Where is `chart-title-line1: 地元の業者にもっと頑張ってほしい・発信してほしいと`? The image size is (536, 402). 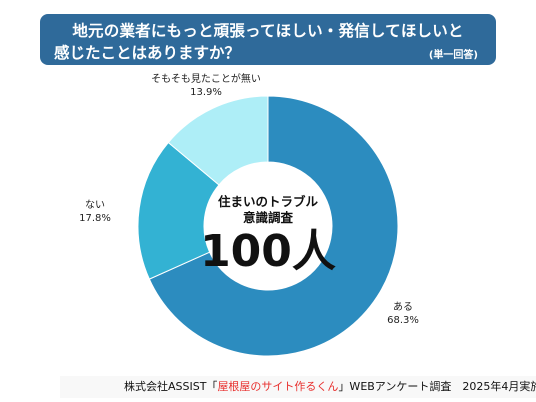
chart-title-line1: 地元の業者にもっと頑張ってほしい・発信してほしいと is located at coordinates (268, 31).